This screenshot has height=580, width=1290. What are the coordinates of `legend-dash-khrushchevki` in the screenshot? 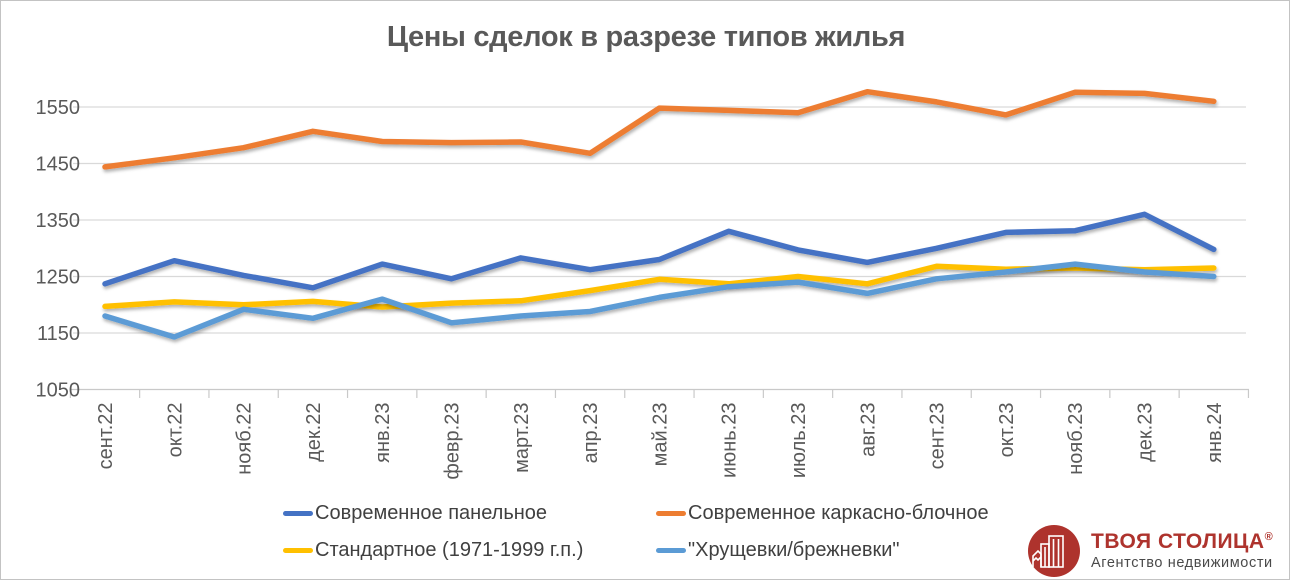 It's located at (671, 550).